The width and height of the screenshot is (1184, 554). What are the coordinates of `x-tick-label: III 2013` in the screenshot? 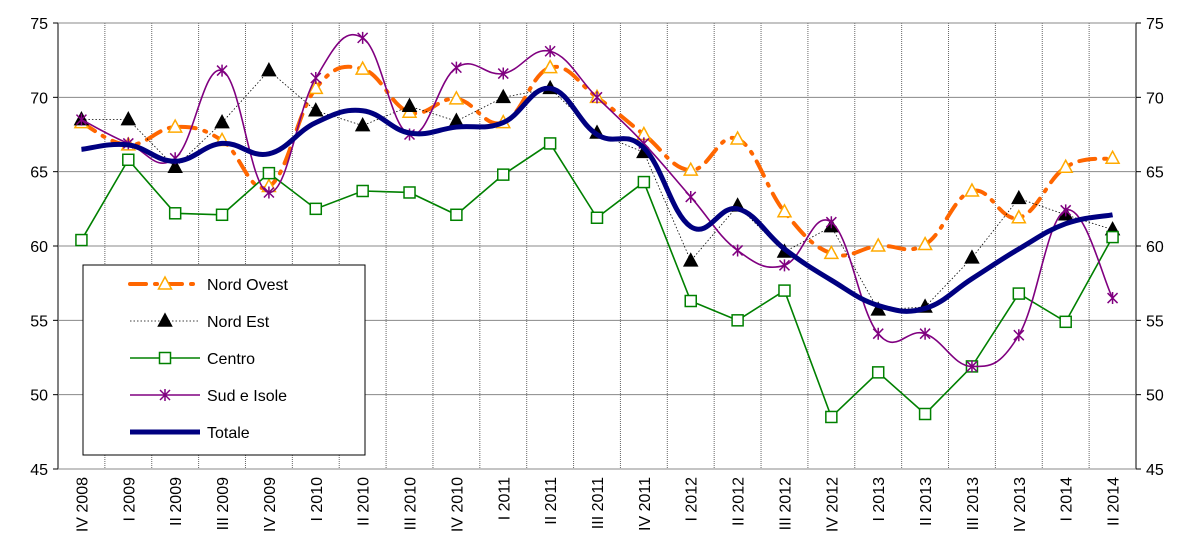 It's located at (973, 503).